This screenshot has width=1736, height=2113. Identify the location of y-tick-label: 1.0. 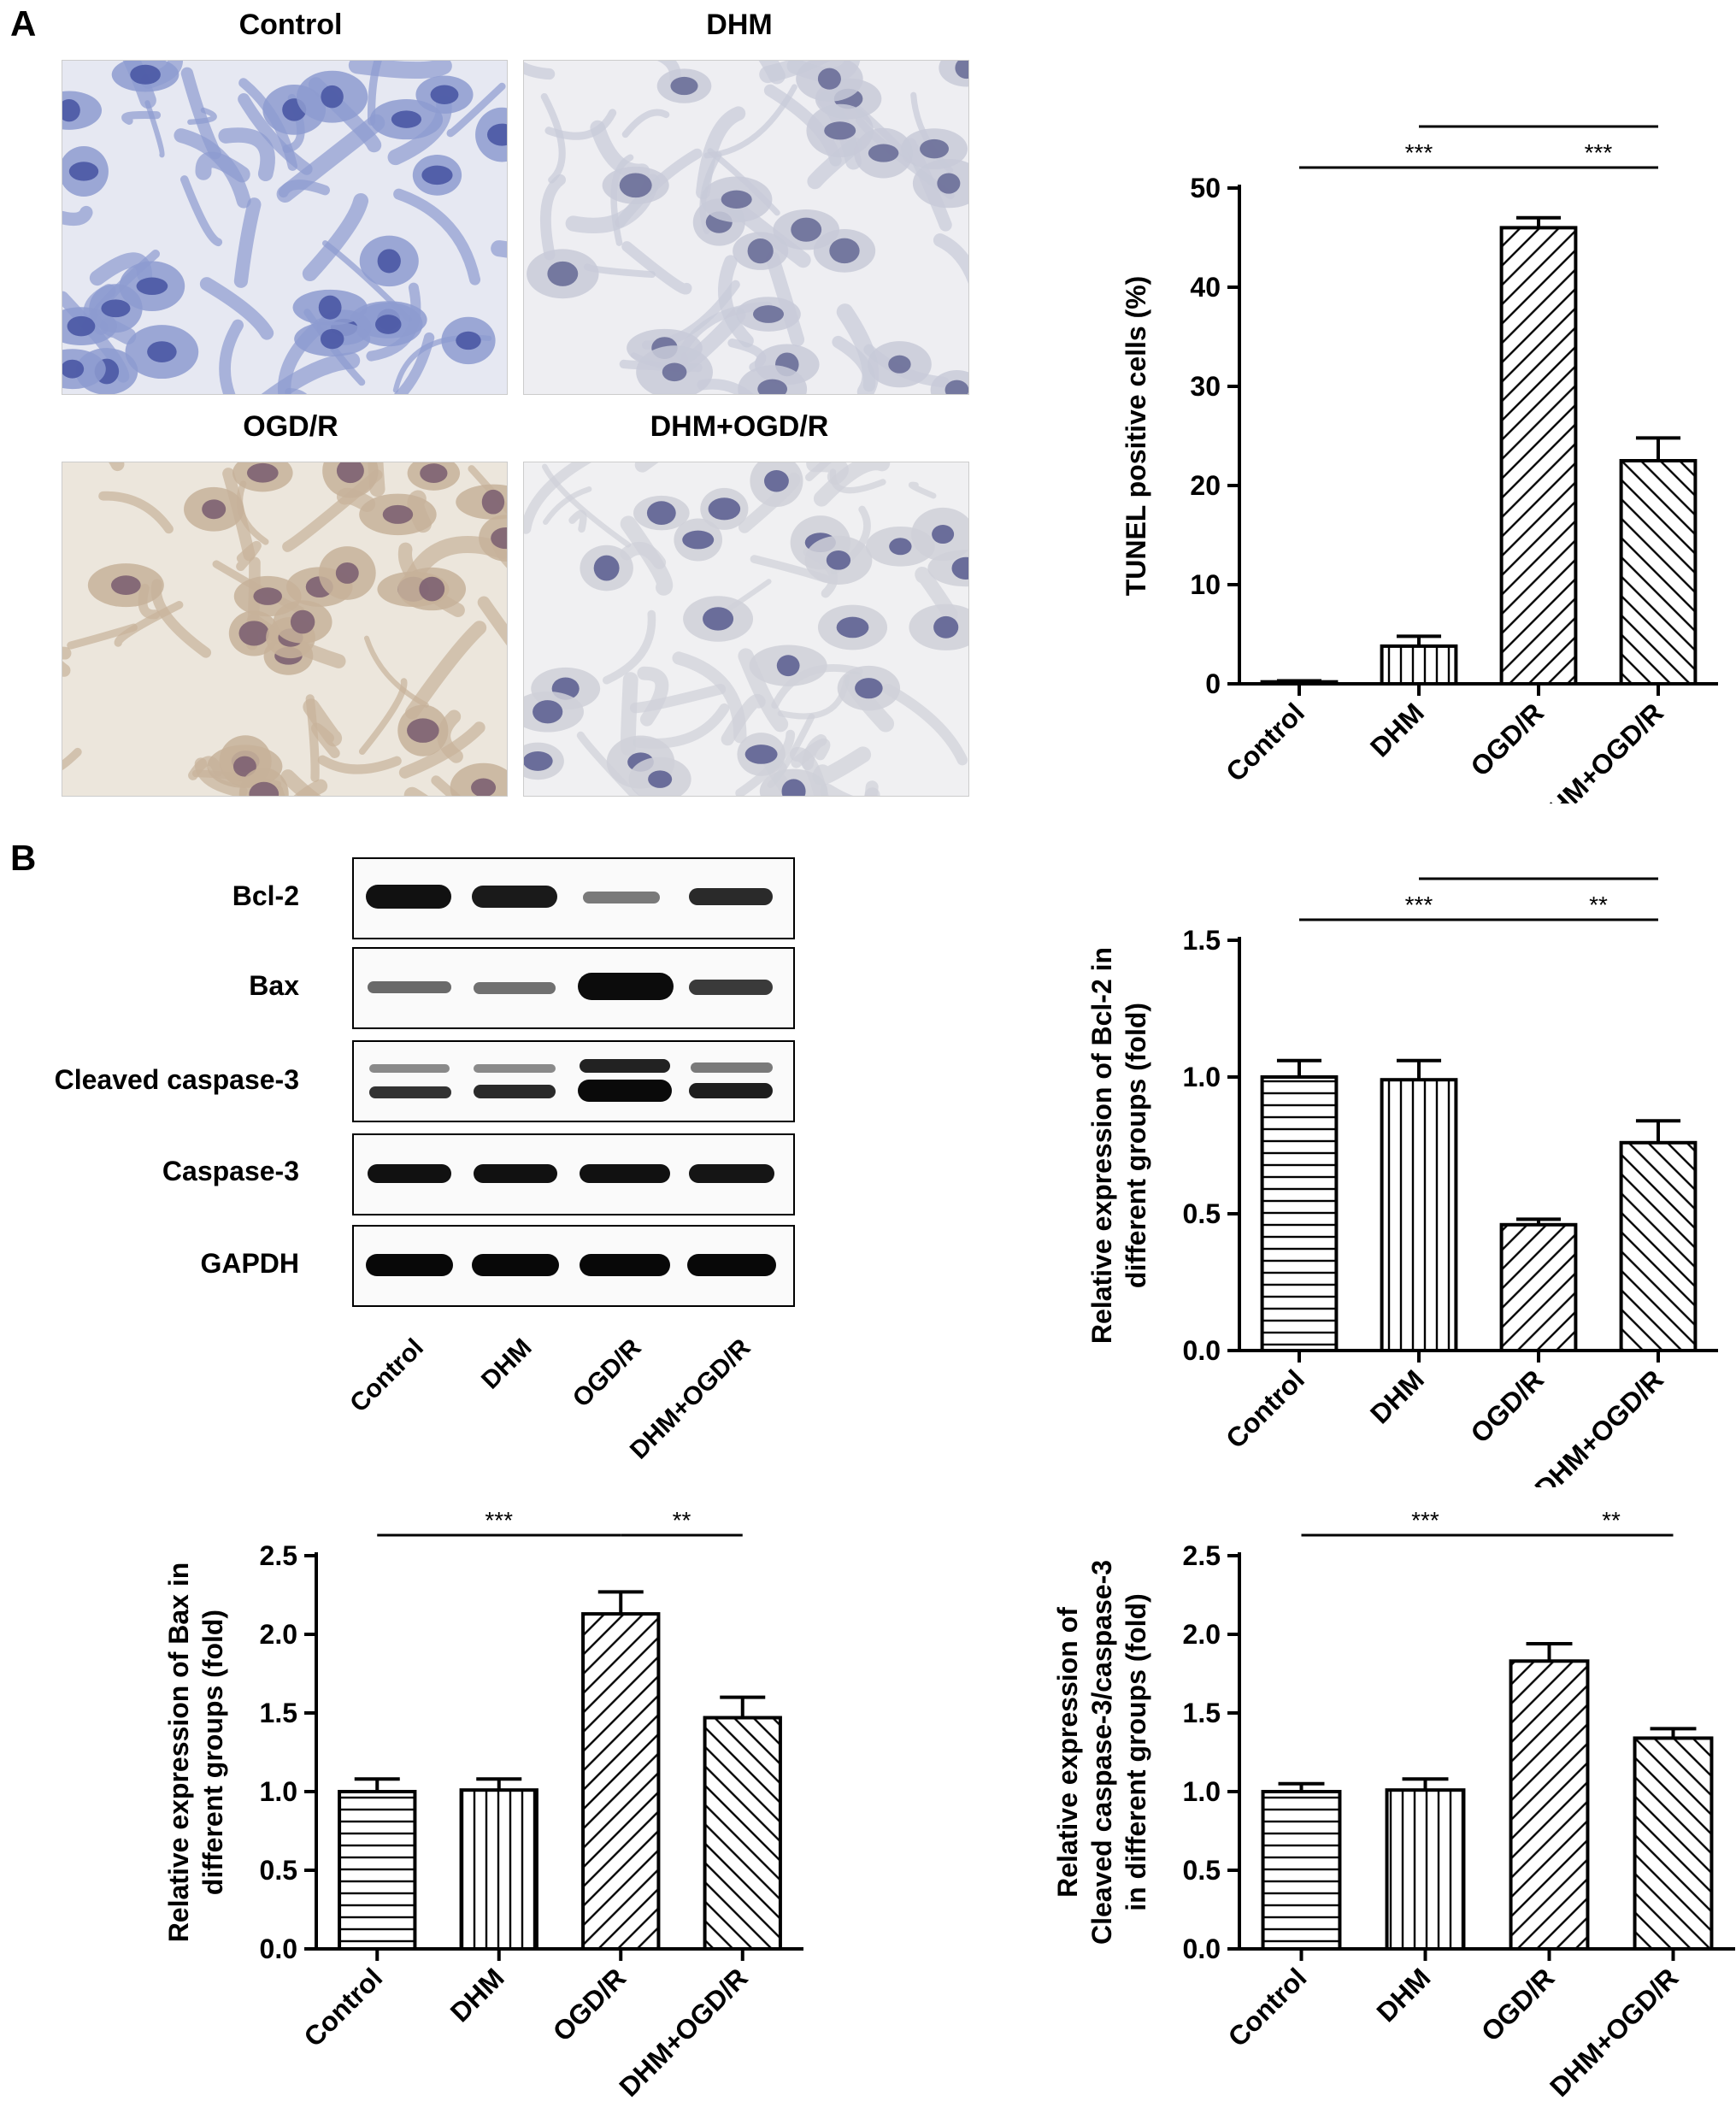
(1202, 1791).